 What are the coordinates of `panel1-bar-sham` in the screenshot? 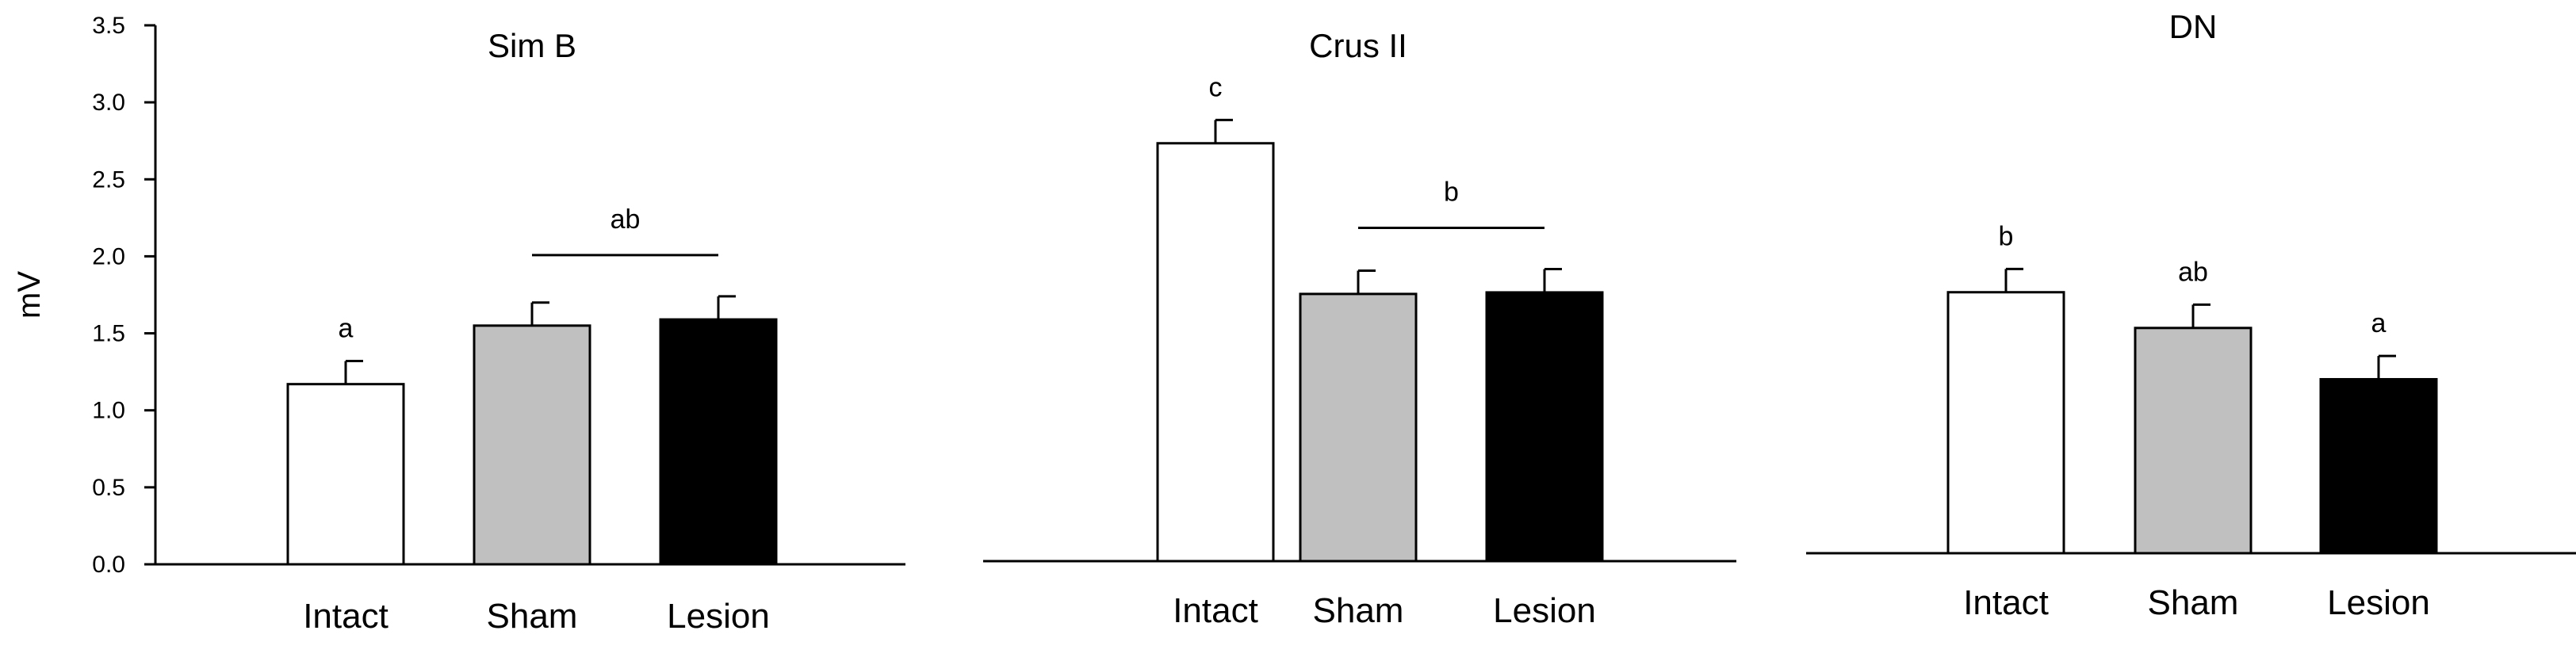 It's located at (532, 445).